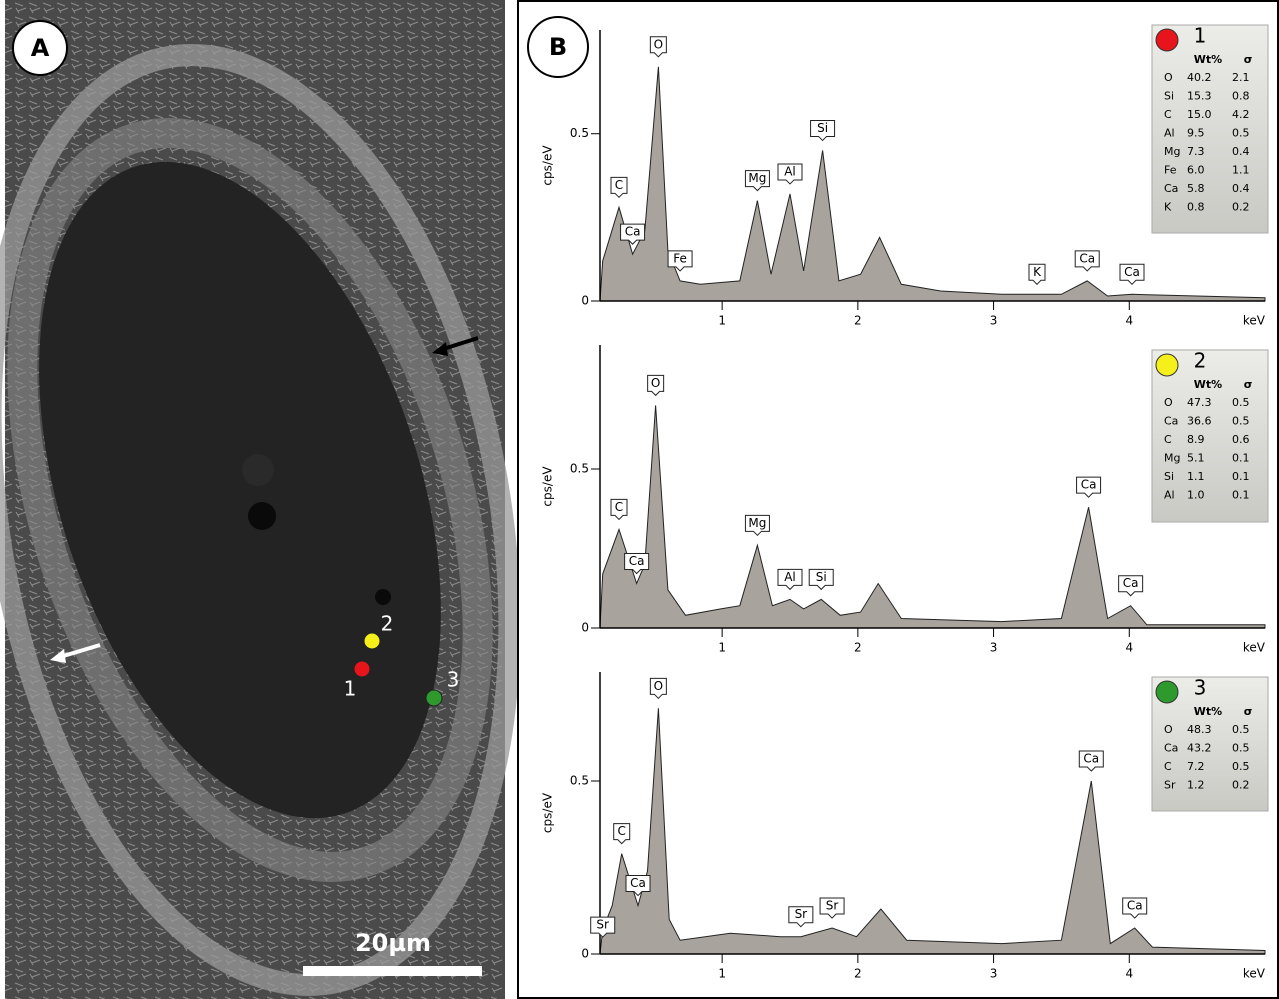  Describe the element at coordinates (1196, 188) in the screenshot. I see `inset-cell: 5.8` at that location.